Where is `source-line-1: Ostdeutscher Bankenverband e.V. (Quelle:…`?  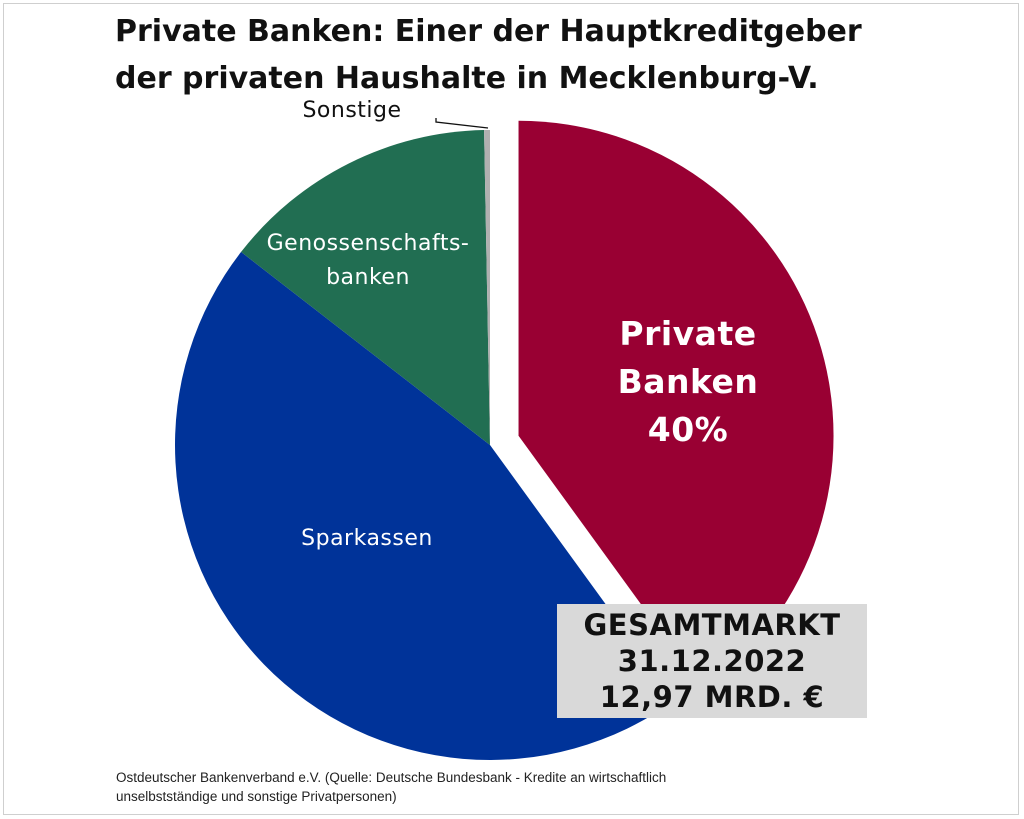 source-line-1: Ostdeutscher Bankenverband e.V. (Quelle:… is located at coordinates (391, 777).